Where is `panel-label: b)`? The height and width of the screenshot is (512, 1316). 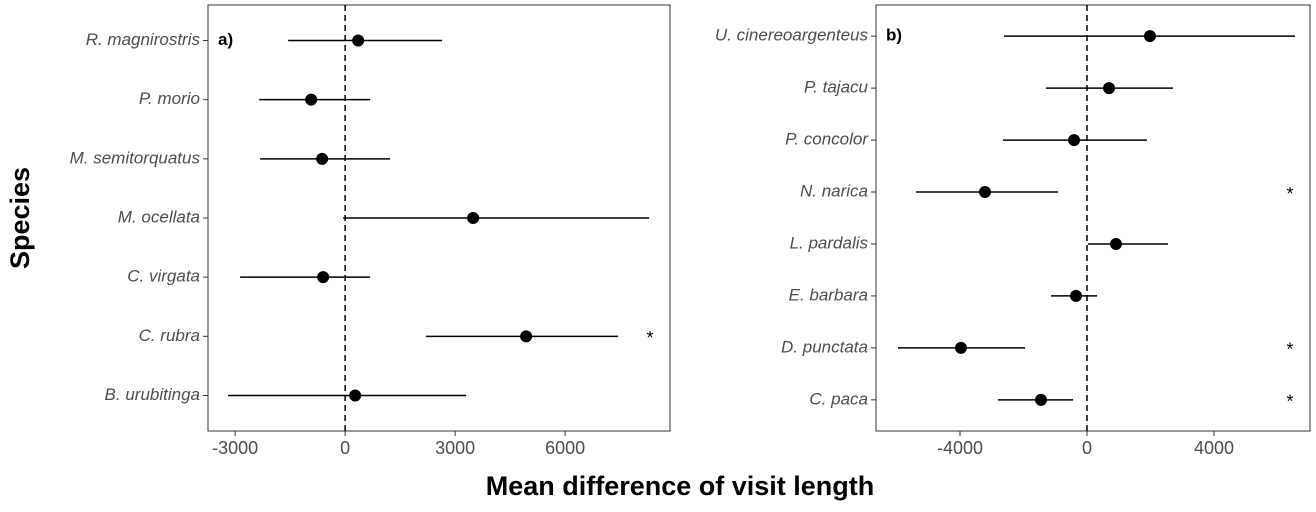
panel-label: b) is located at coordinates (894, 35).